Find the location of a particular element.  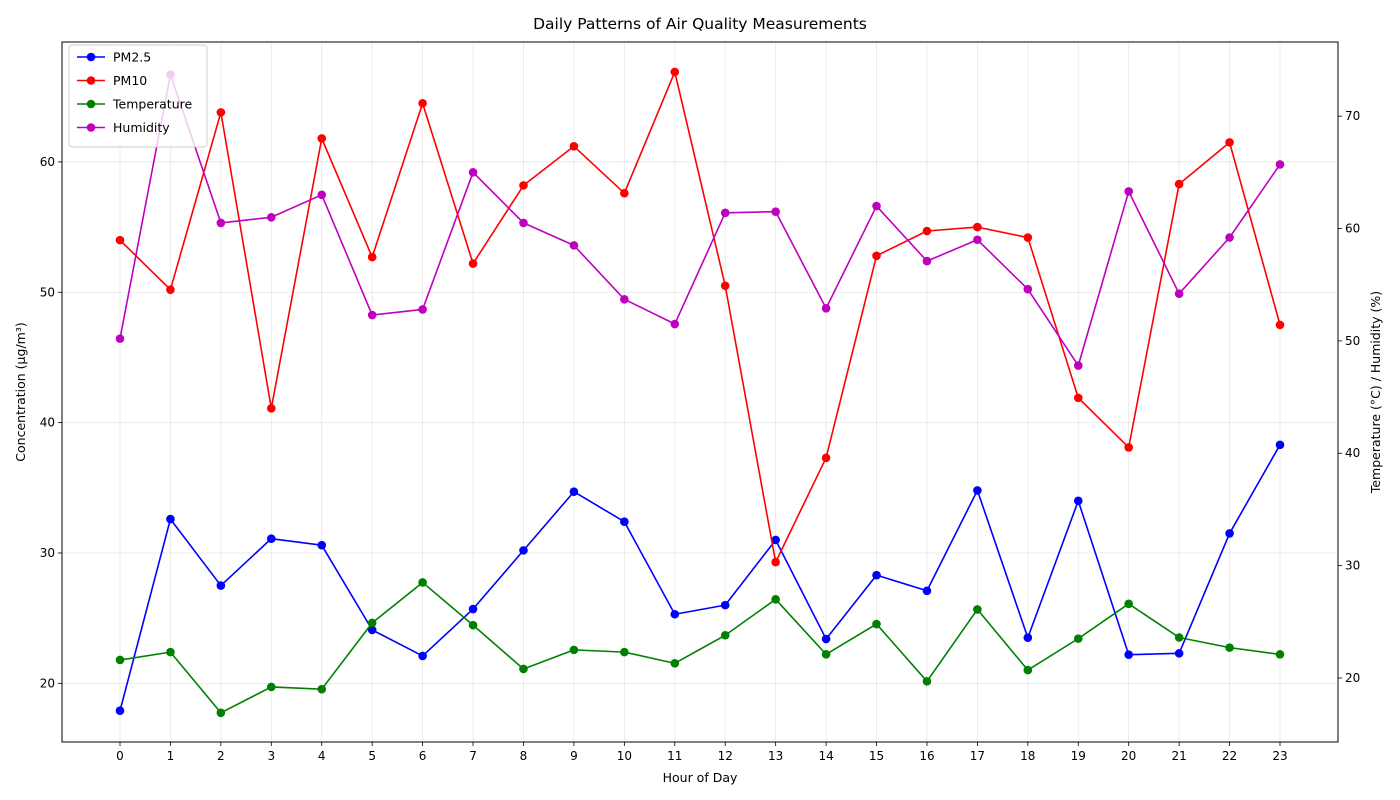

y-tick-label-right: 20 is located at coordinates (1352, 678).